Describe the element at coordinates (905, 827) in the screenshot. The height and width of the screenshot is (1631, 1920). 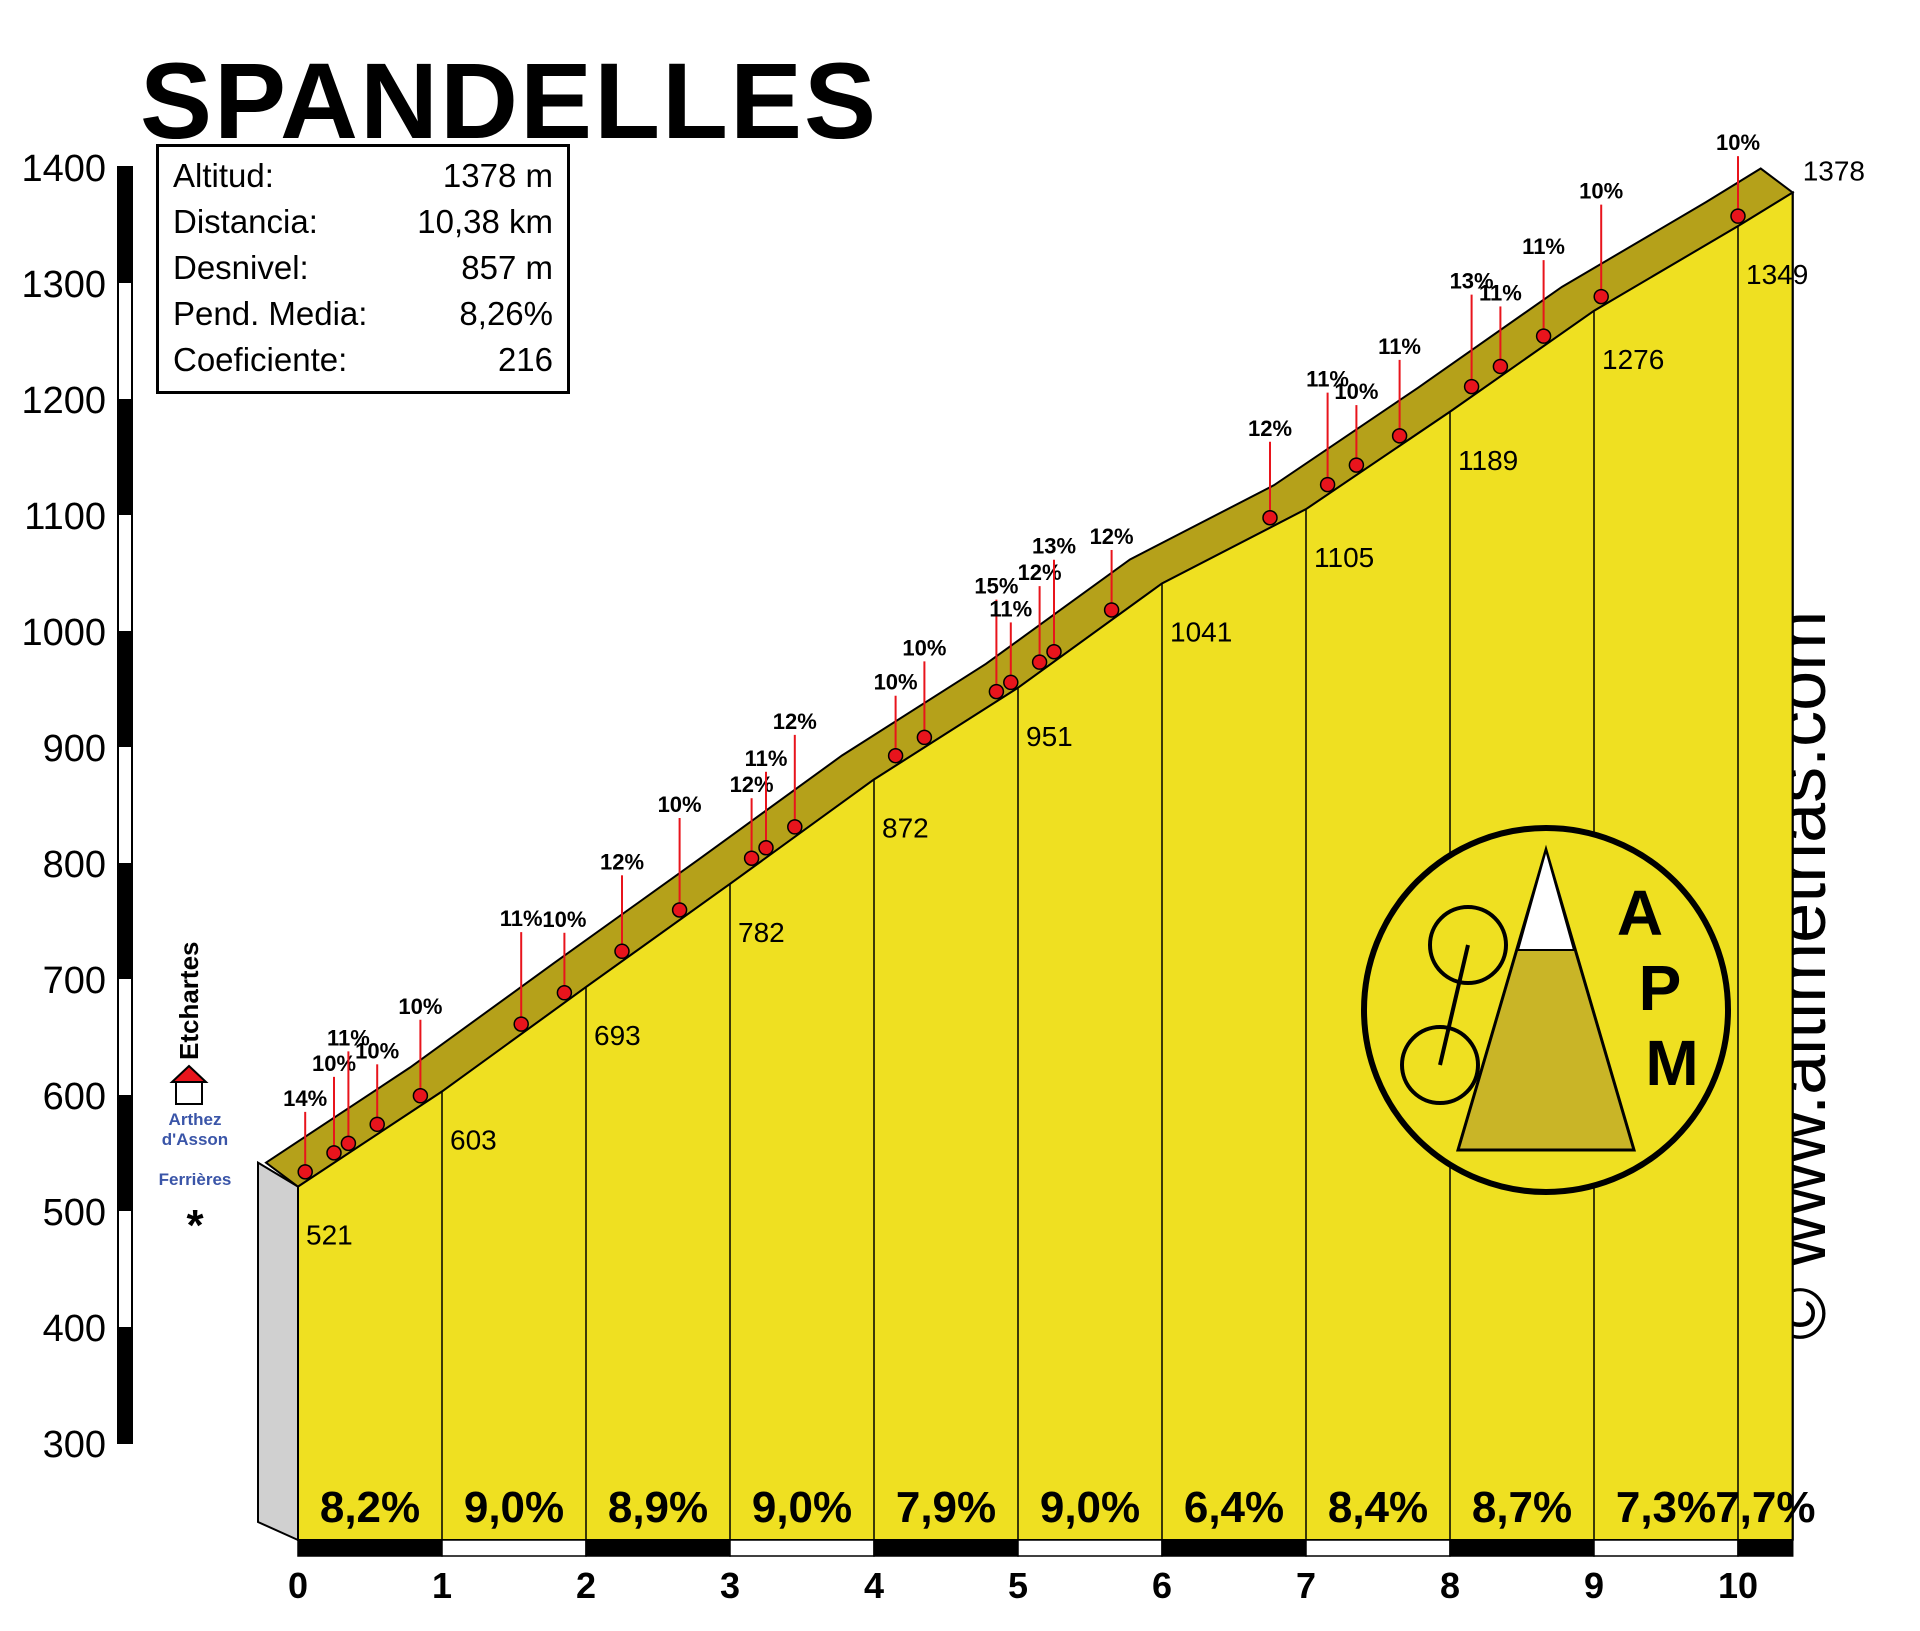
I see `altitude-label: 872` at that location.